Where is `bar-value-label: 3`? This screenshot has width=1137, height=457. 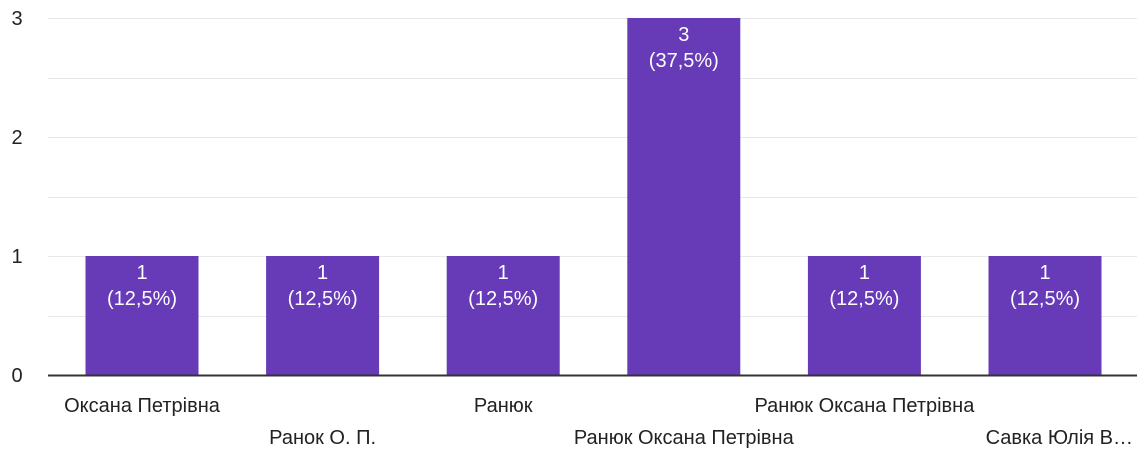 bar-value-label: 3 is located at coordinates (683, 35).